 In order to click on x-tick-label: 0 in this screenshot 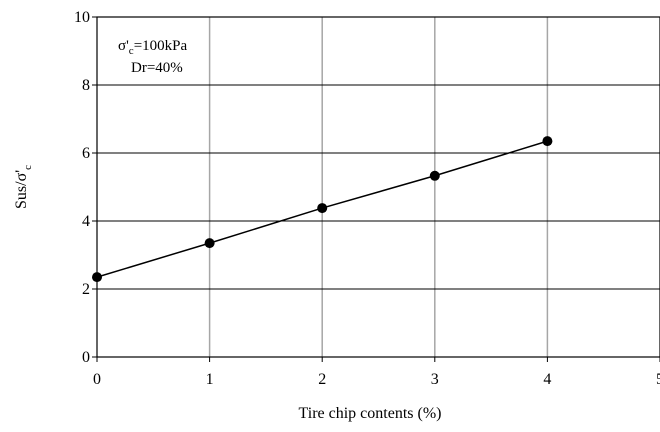, I will do `click(97, 379)`.